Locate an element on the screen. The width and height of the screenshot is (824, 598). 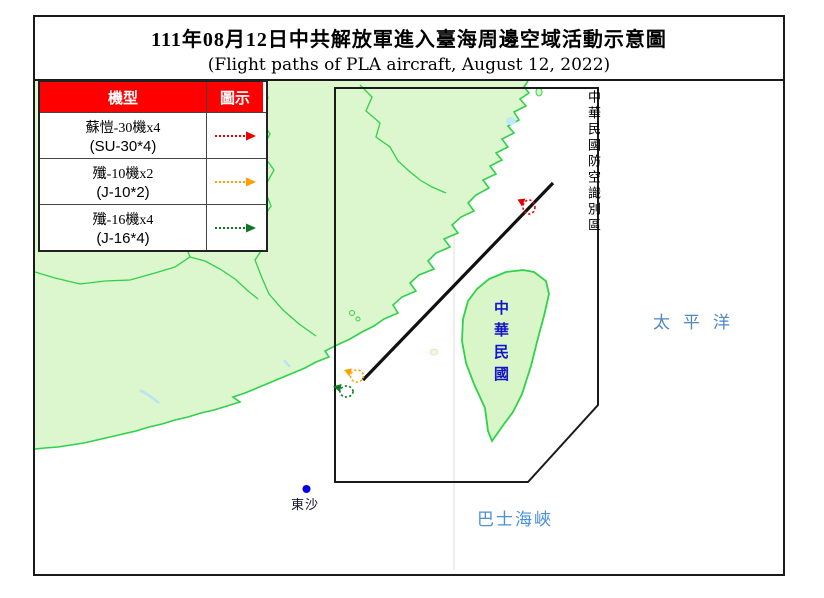
islet-penghu is located at coordinates (434, 352).